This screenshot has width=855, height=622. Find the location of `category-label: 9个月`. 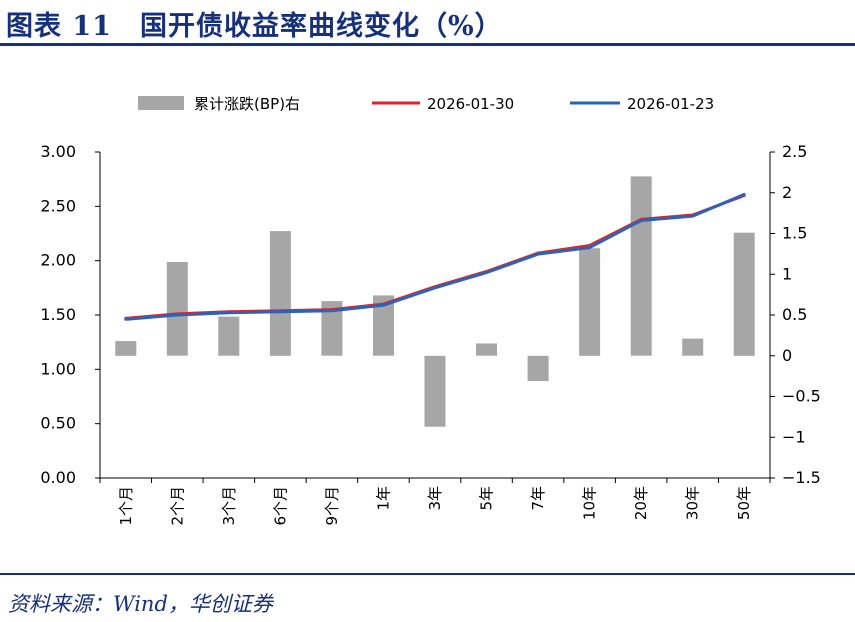

category-label: 9个月 is located at coordinates (332, 506).